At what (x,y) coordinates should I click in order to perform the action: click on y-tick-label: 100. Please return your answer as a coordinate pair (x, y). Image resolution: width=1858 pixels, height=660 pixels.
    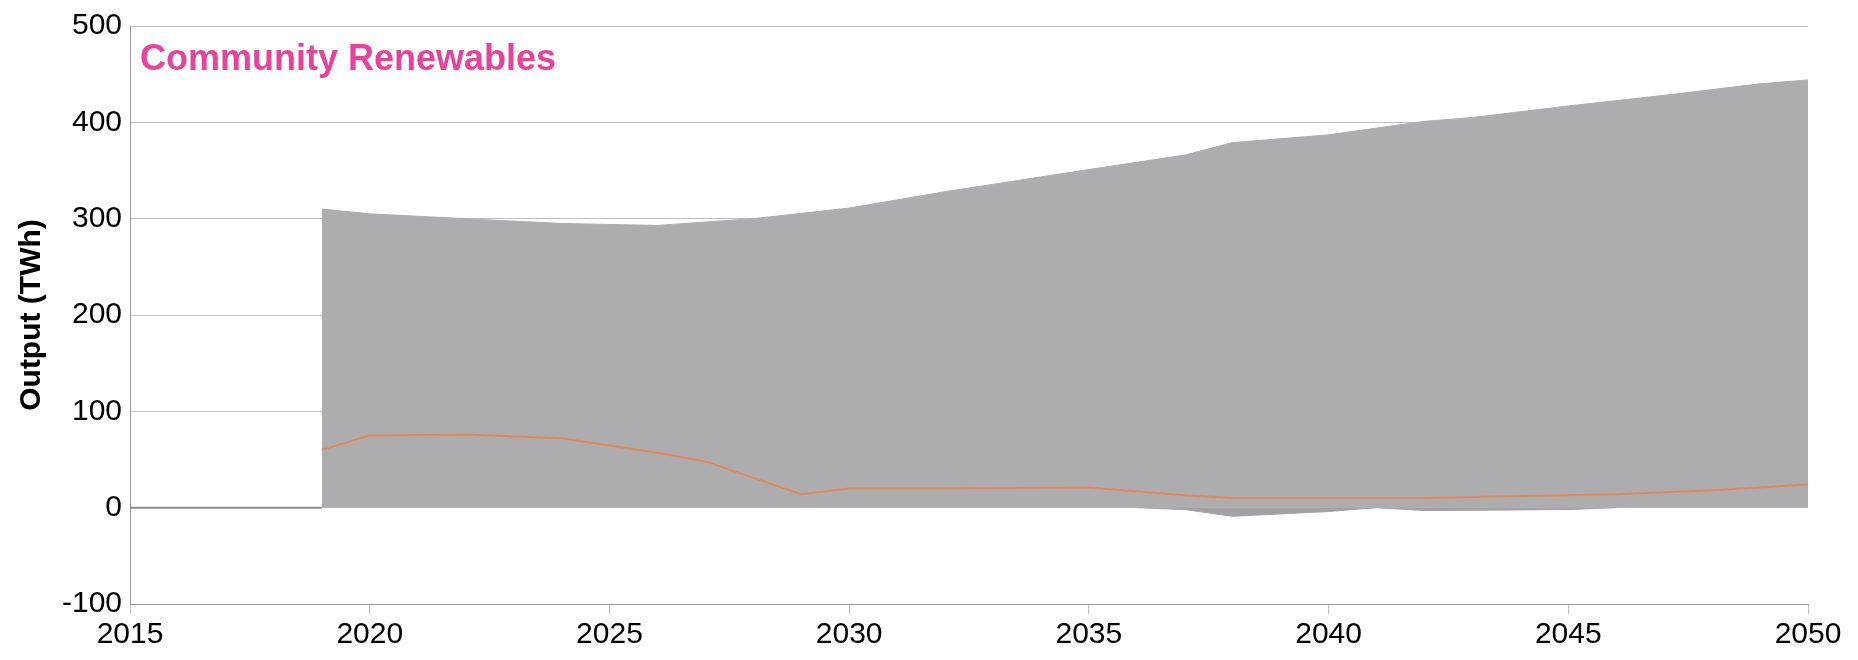
    Looking at the image, I should click on (97, 409).